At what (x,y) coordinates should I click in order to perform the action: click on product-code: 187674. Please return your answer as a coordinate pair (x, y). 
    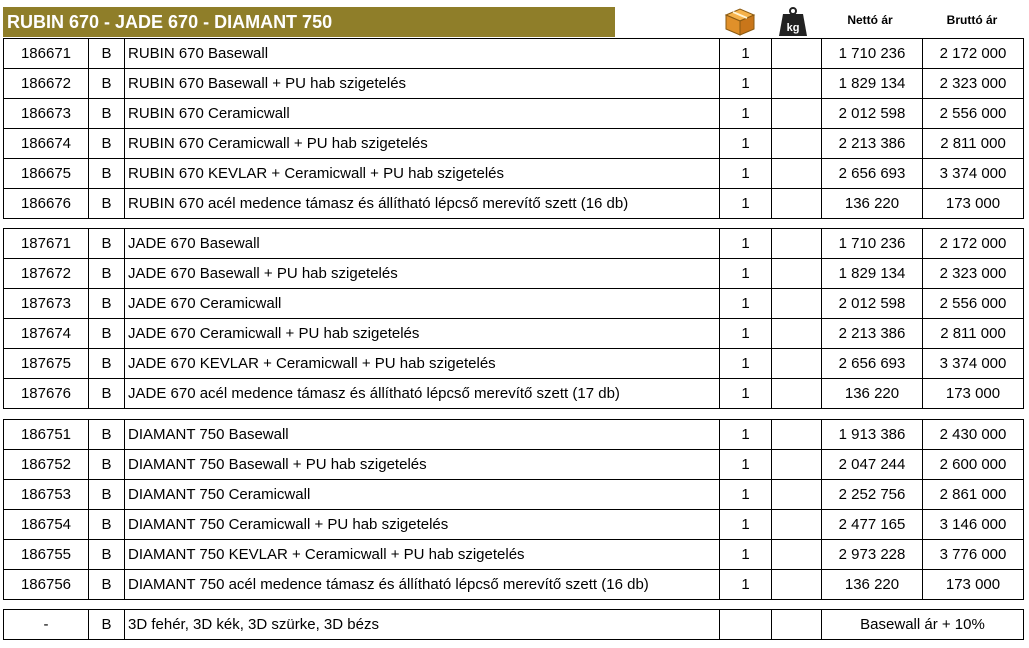
    Looking at the image, I should click on (46, 333).